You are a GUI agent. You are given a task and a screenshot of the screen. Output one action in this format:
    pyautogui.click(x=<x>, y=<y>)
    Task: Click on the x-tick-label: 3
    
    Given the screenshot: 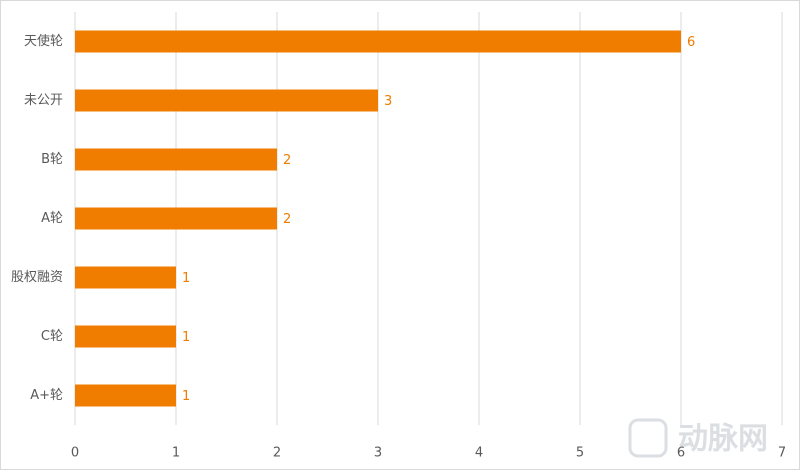 What is the action you would take?
    pyautogui.click(x=378, y=453)
    